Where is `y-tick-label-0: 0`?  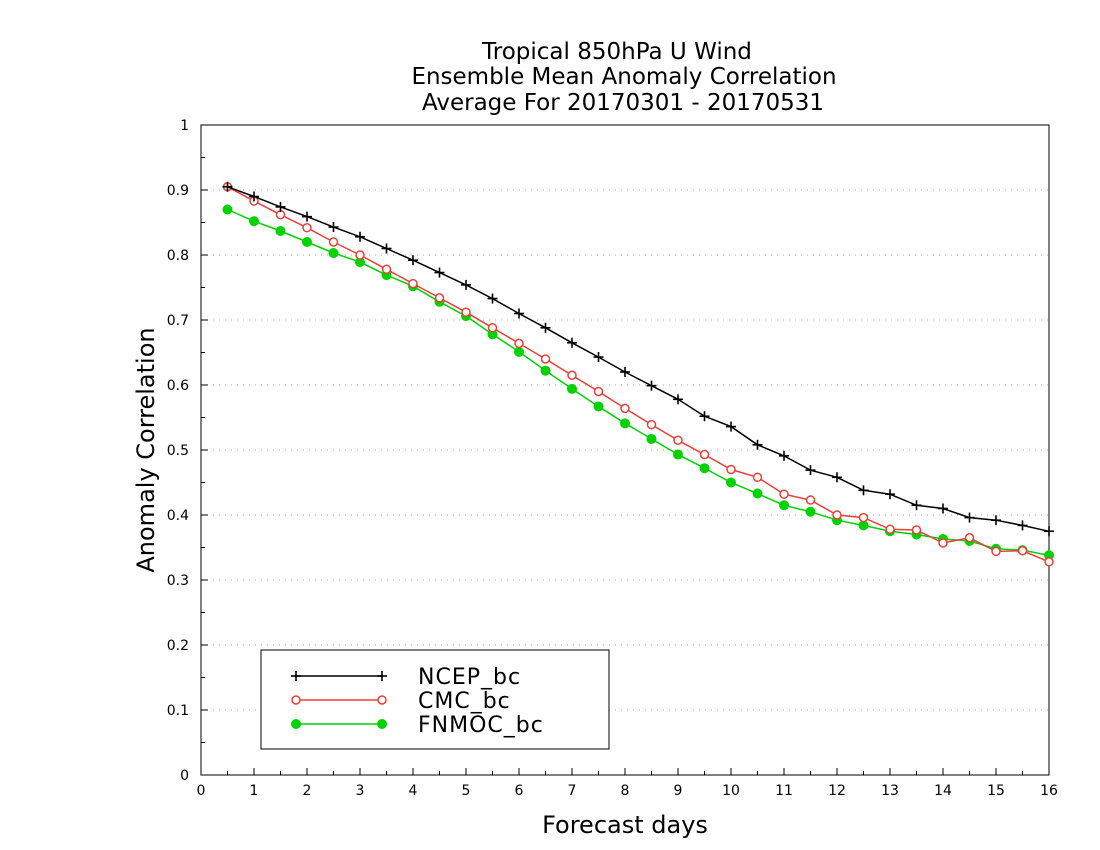 y-tick-label-0: 0 is located at coordinates (184, 776).